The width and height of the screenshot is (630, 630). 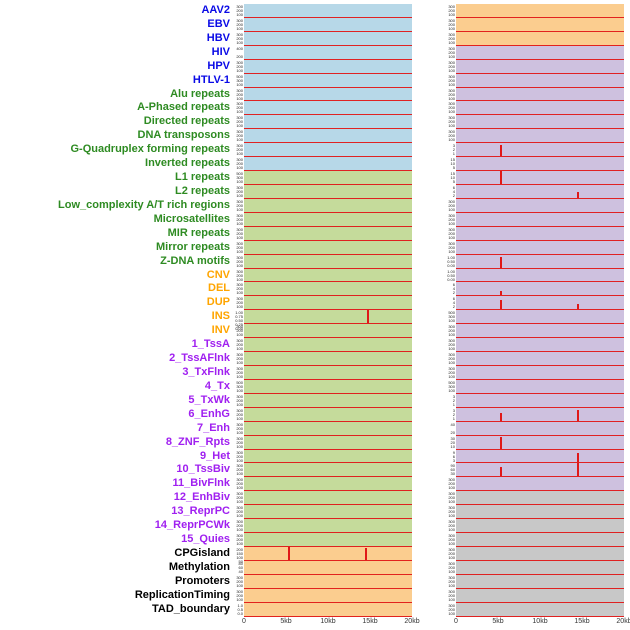 What do you see at coordinates (202, 190) in the screenshot?
I see `track-label: L2 repeats` at bounding box center [202, 190].